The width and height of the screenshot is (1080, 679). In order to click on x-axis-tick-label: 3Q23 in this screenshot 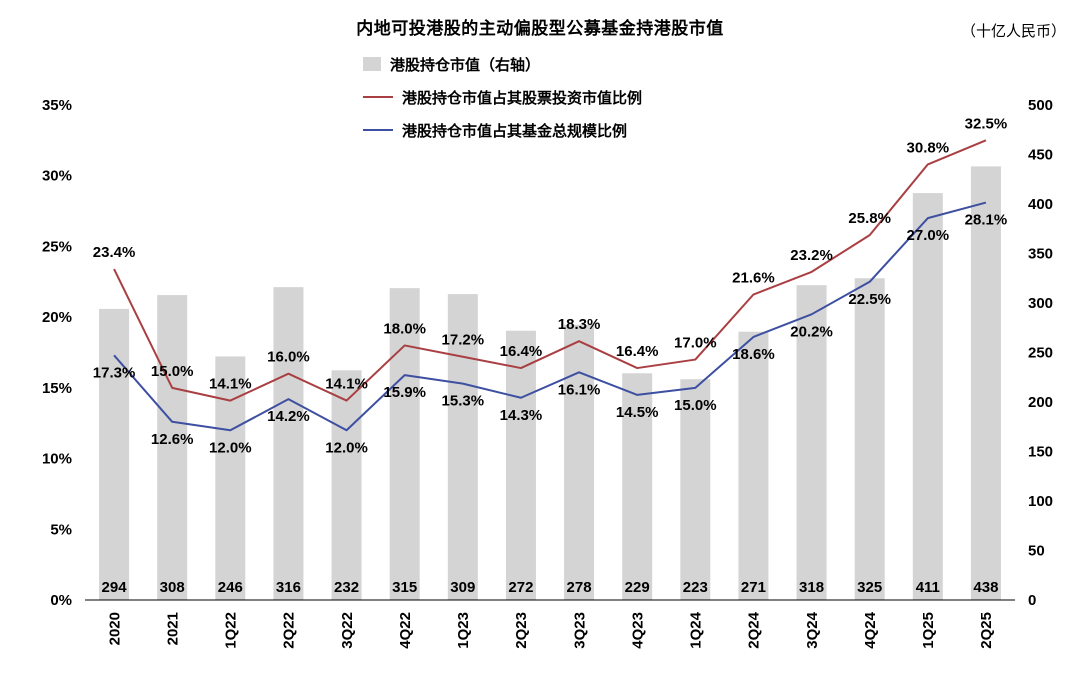, I will do `click(579, 630)`.